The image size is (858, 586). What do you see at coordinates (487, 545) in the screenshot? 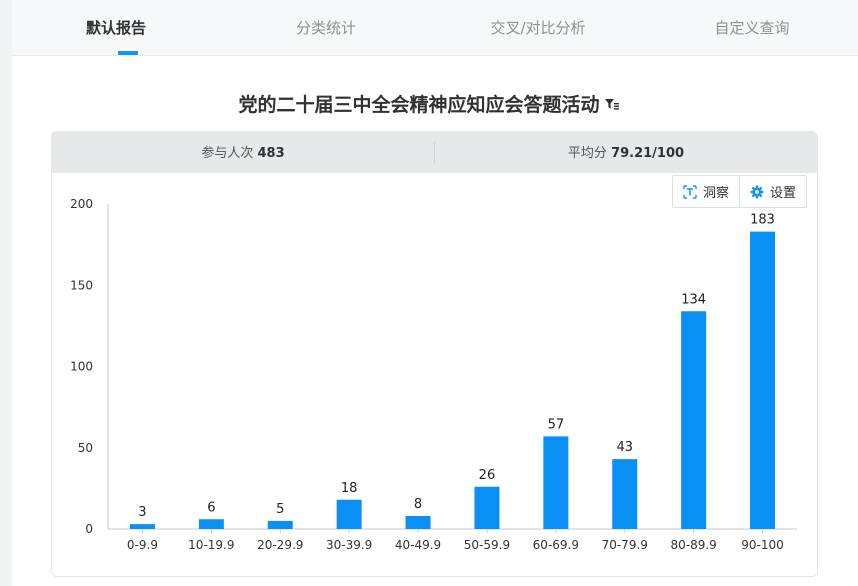
I see `x-tick-label-50-59.9: 50-59.9` at bounding box center [487, 545].